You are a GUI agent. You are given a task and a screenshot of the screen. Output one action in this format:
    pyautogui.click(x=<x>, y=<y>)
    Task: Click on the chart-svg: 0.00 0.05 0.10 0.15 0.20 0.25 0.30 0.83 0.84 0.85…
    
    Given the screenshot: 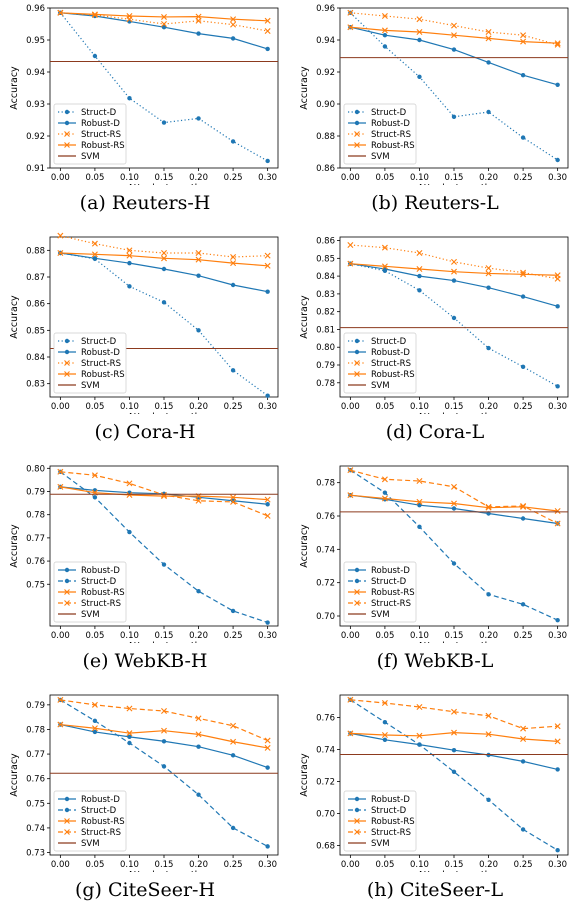 What is the action you would take?
    pyautogui.click(x=144, y=323)
    